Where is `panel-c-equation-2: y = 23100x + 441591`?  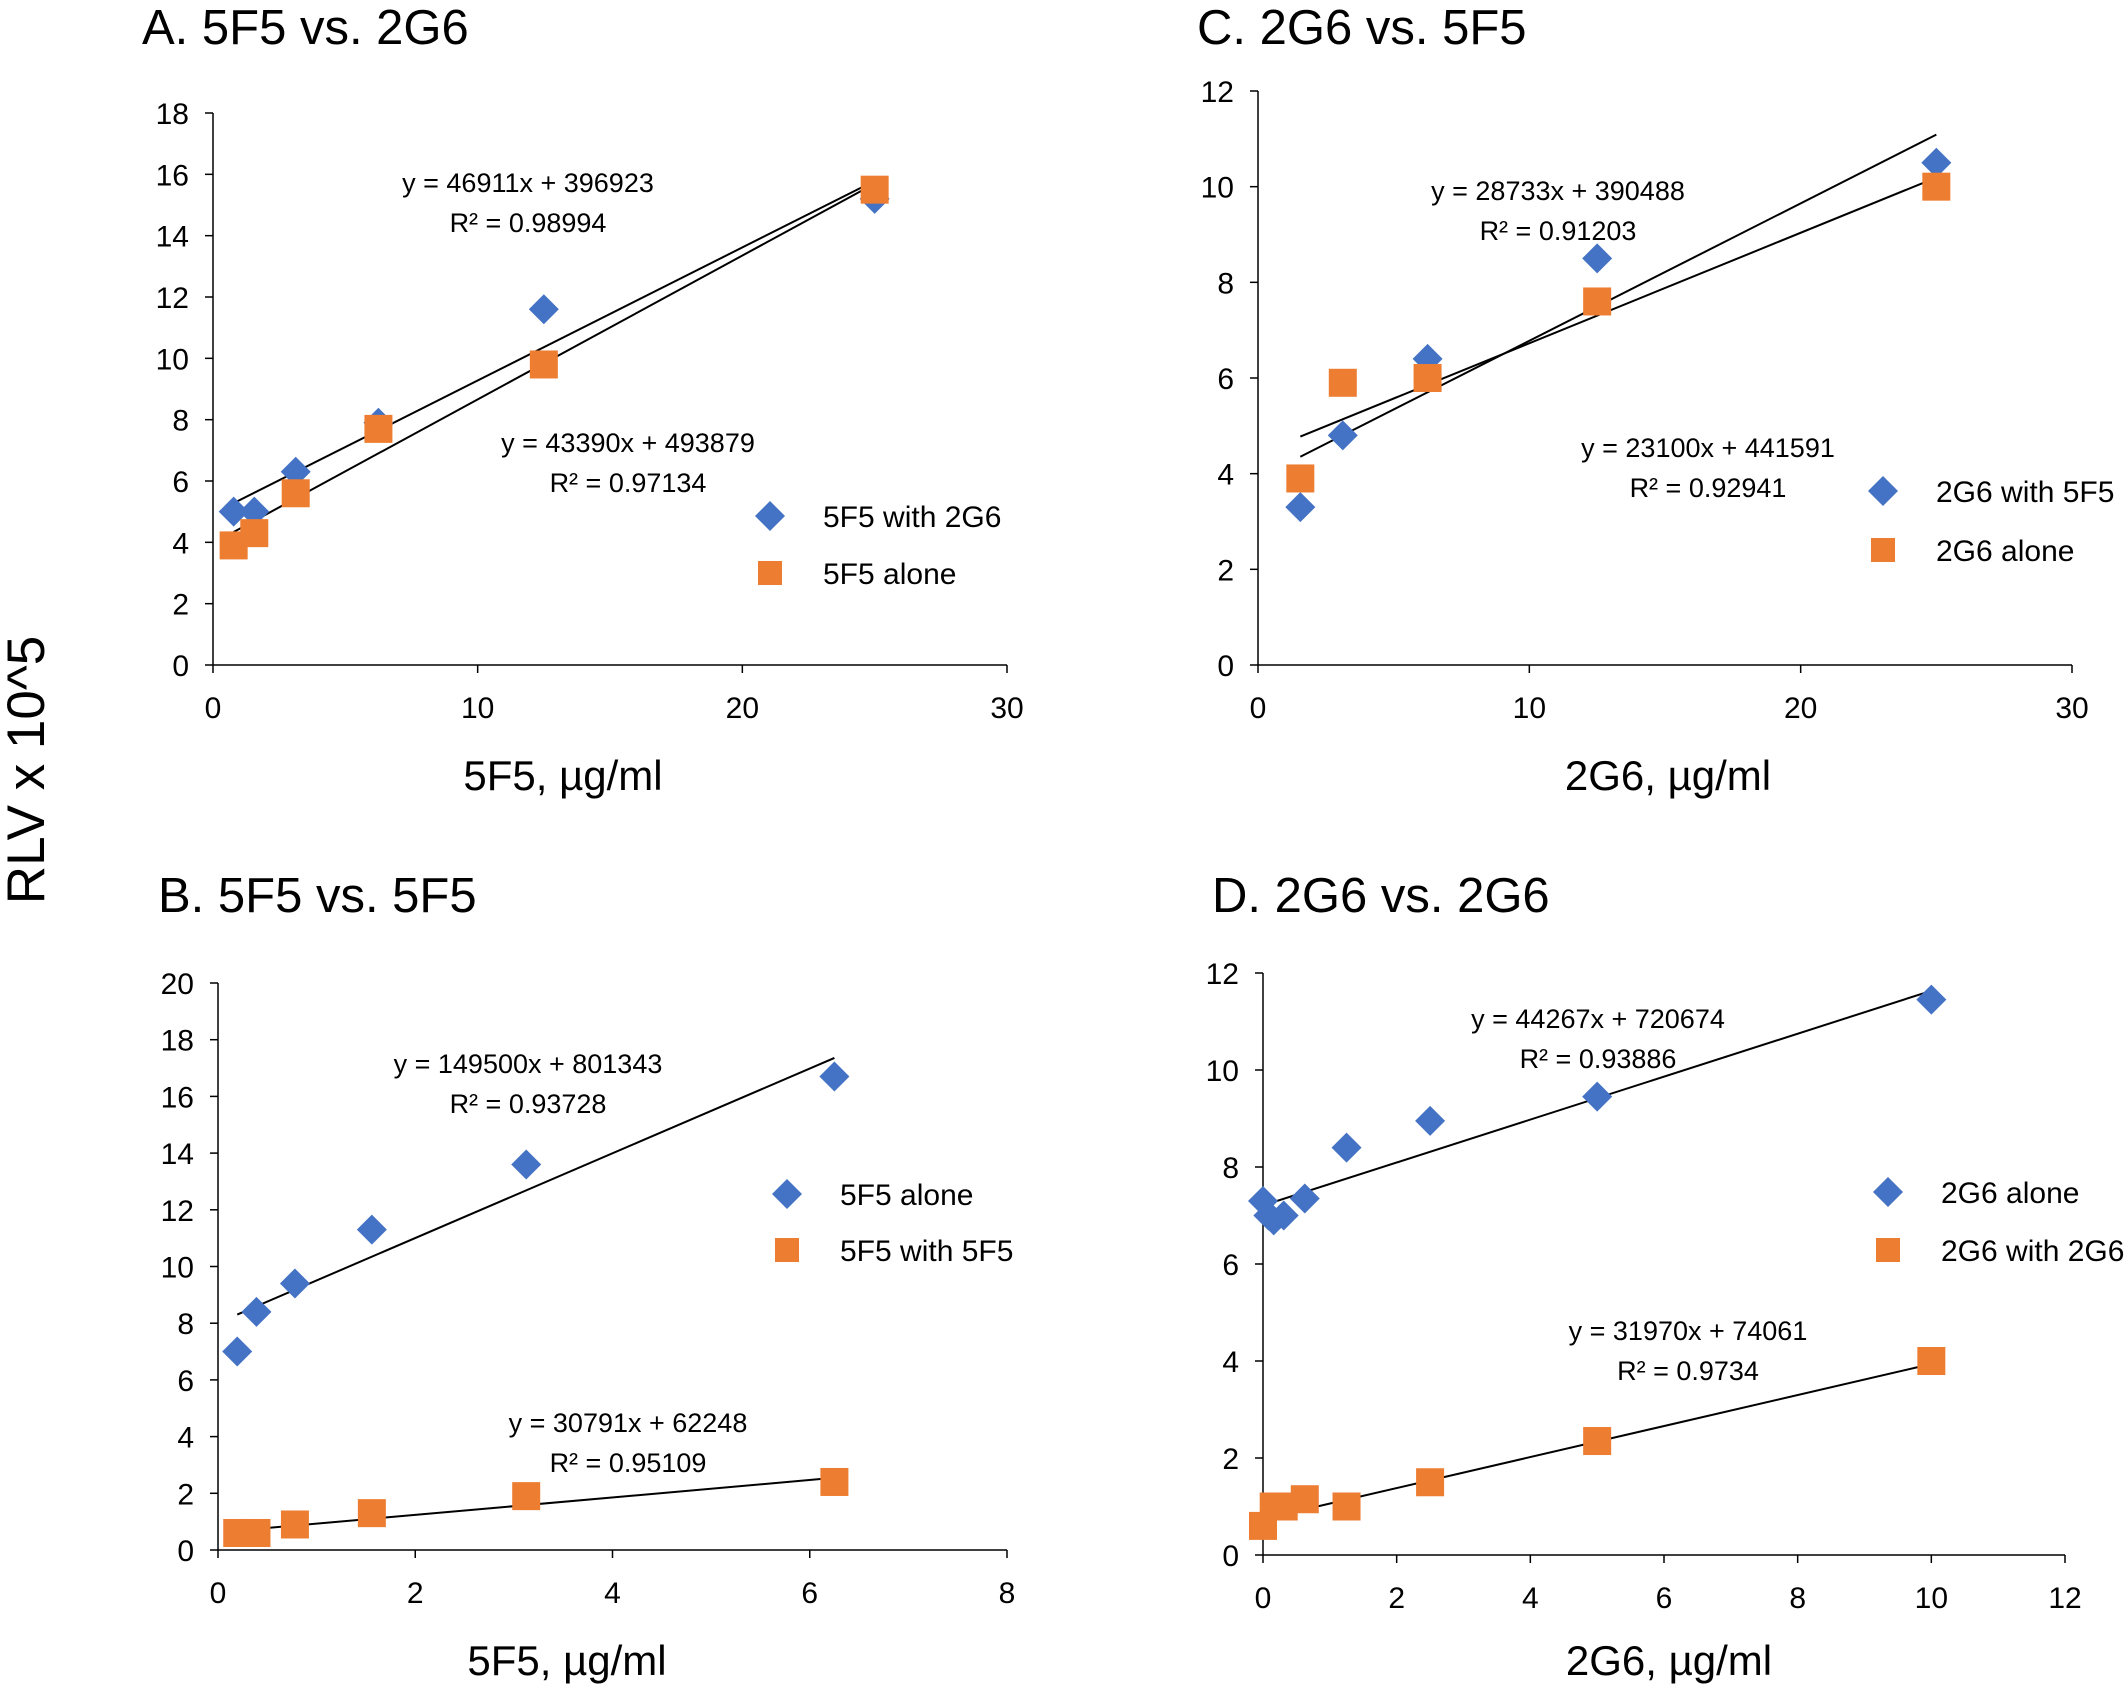 panel-c-equation-2: y = 23100x + 441591 is located at coordinates (1708, 448).